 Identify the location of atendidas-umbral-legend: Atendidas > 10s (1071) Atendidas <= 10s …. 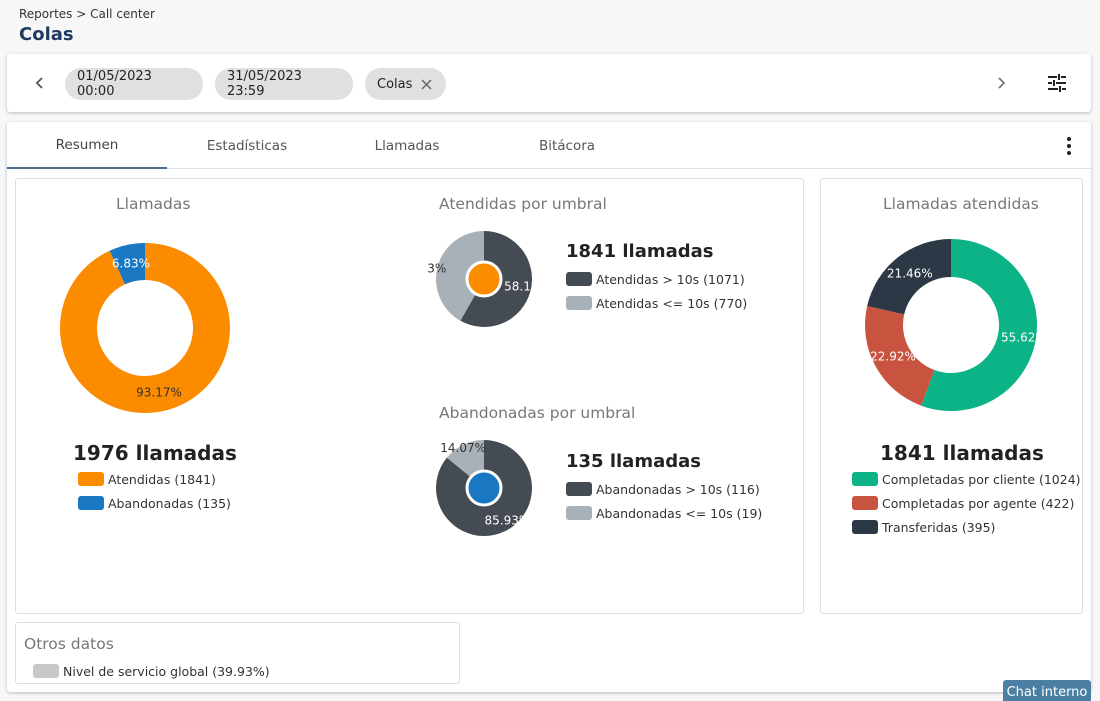
(656, 291).